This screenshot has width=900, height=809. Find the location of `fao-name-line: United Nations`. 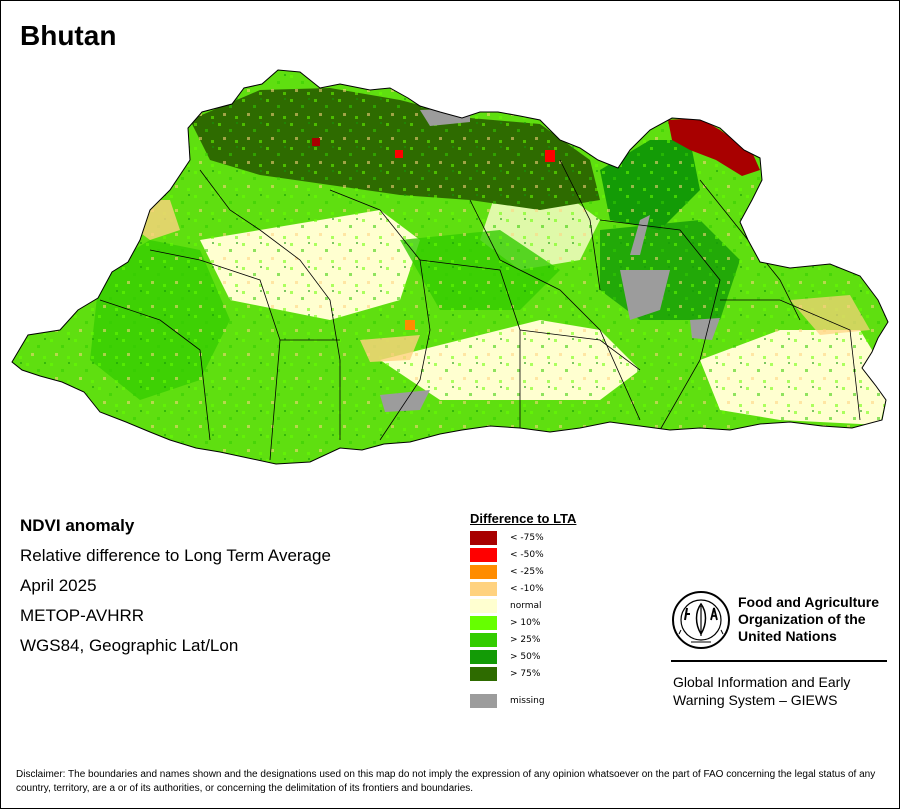

fao-name-line: United Nations is located at coordinates (787, 636).